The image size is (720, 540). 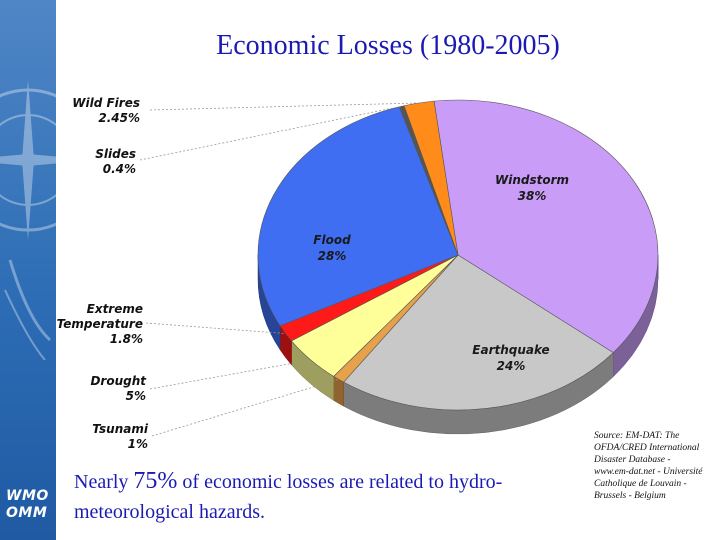 What do you see at coordinates (532, 196) in the screenshot?
I see `label-windstorm-percent: 38%` at bounding box center [532, 196].